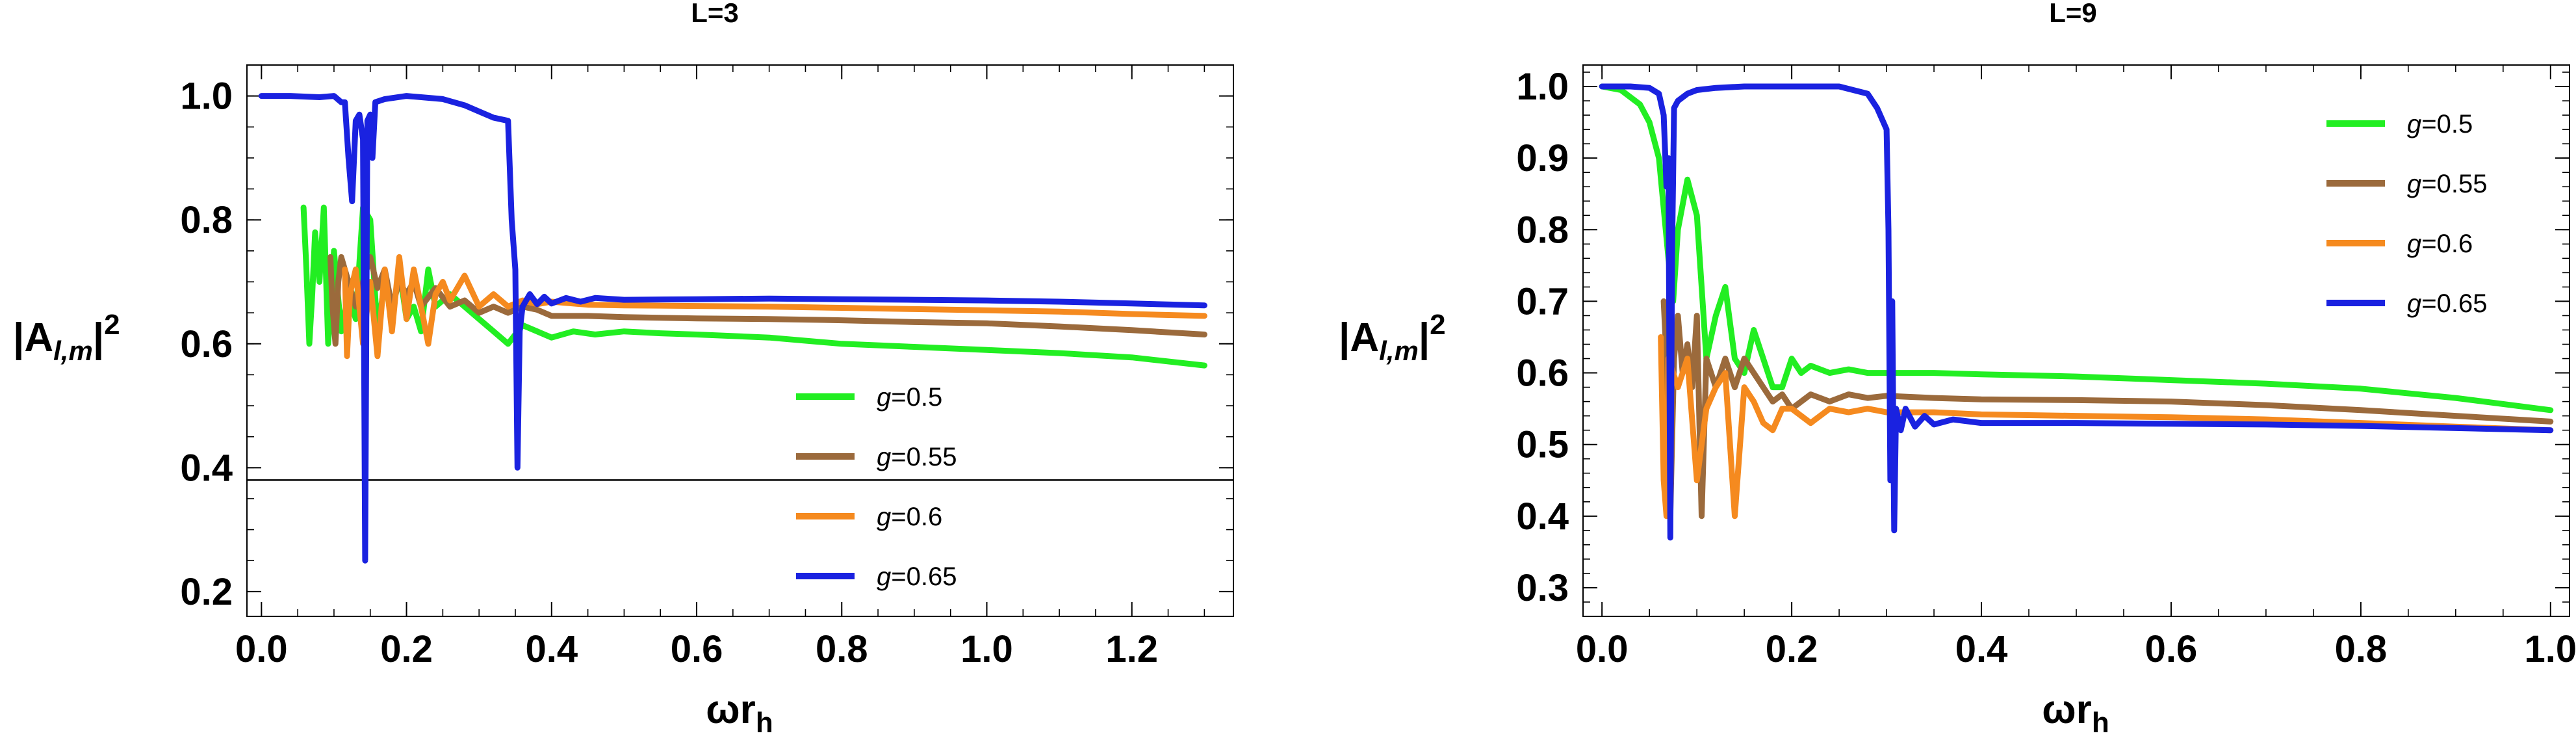 This screenshot has height=749, width=2576. I want to click on y-tick-label: 0.7, so click(1542, 301).